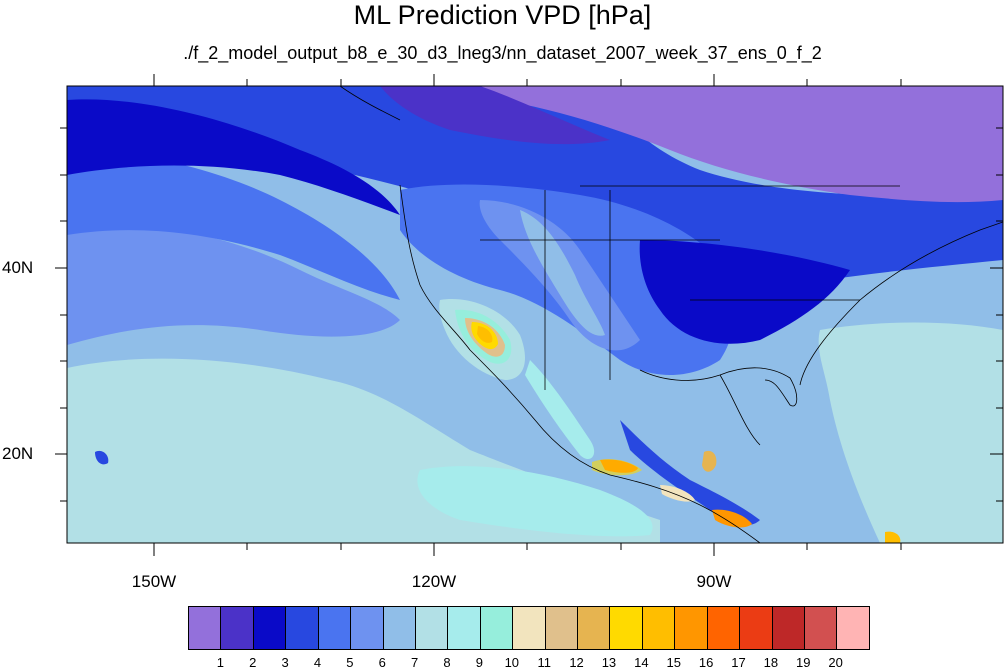  What do you see at coordinates (744, 292) in the screenshot?
I see `vpd-band-3-east` at bounding box center [744, 292].